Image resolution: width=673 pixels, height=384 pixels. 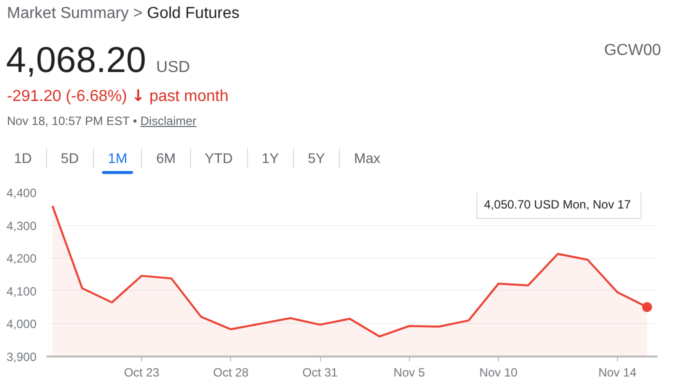 What do you see at coordinates (165, 158) in the screenshot?
I see `text: 6M` at bounding box center [165, 158].